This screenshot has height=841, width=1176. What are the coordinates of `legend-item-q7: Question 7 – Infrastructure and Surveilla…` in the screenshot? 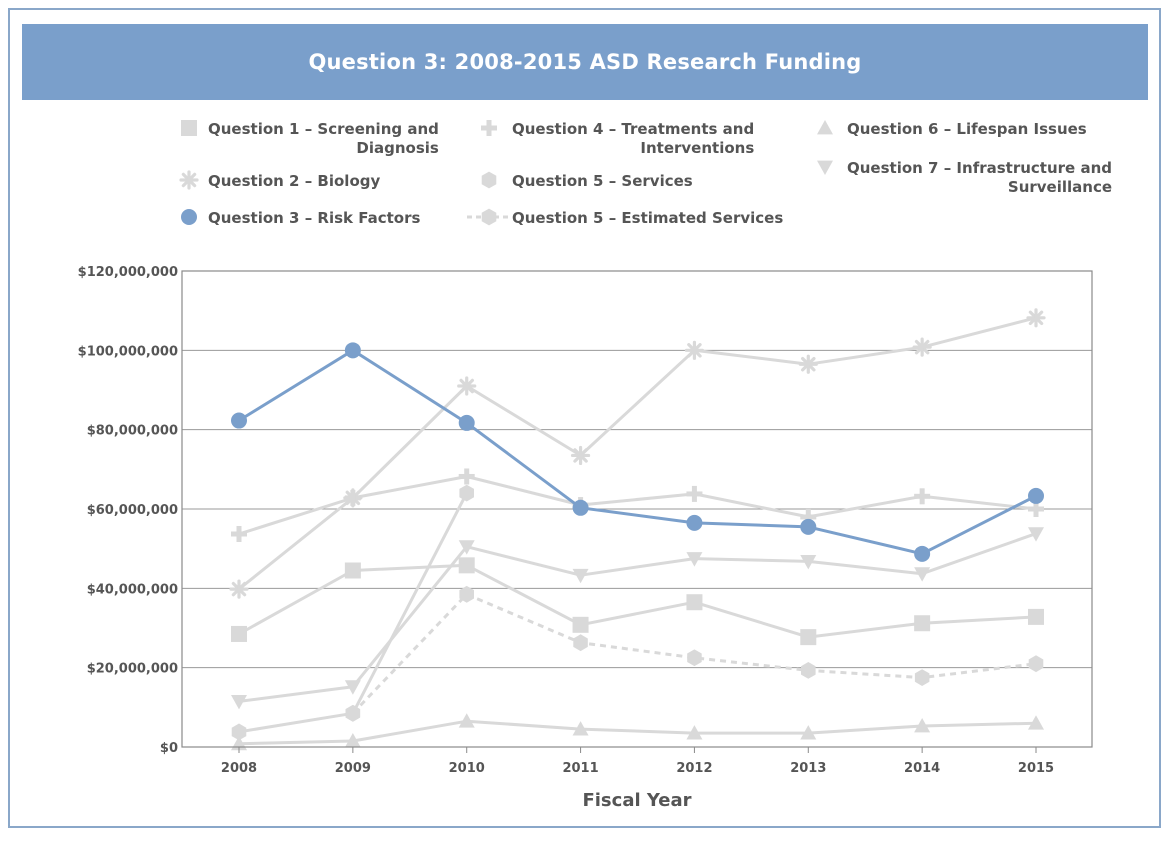 It's located at (964, 177).